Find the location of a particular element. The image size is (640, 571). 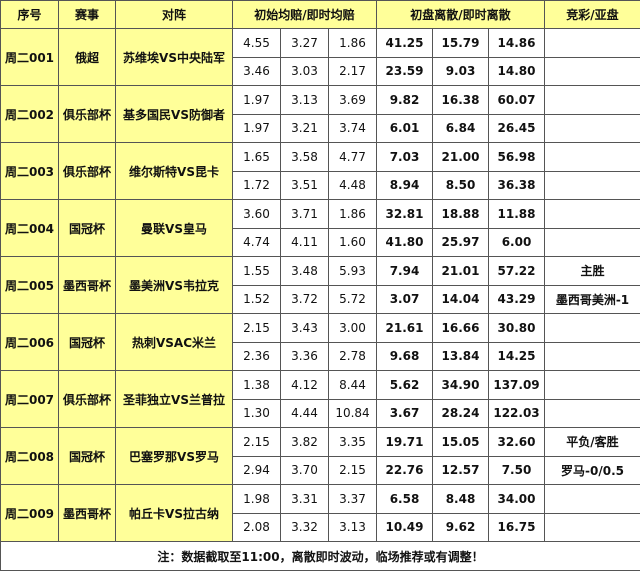

dispersion-cell: 19.71 is located at coordinates (404, 442).